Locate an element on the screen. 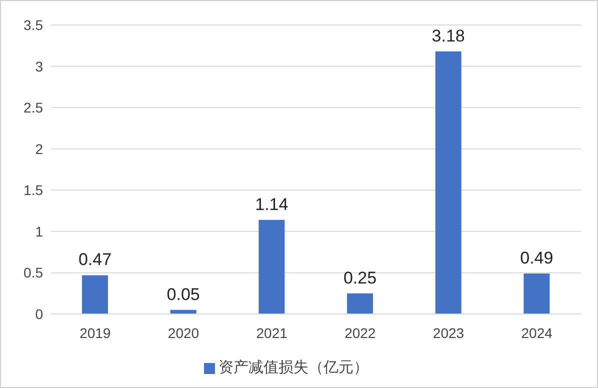 The height and width of the screenshot is (388, 598). x-tick-label: 2019 is located at coordinates (95, 332).